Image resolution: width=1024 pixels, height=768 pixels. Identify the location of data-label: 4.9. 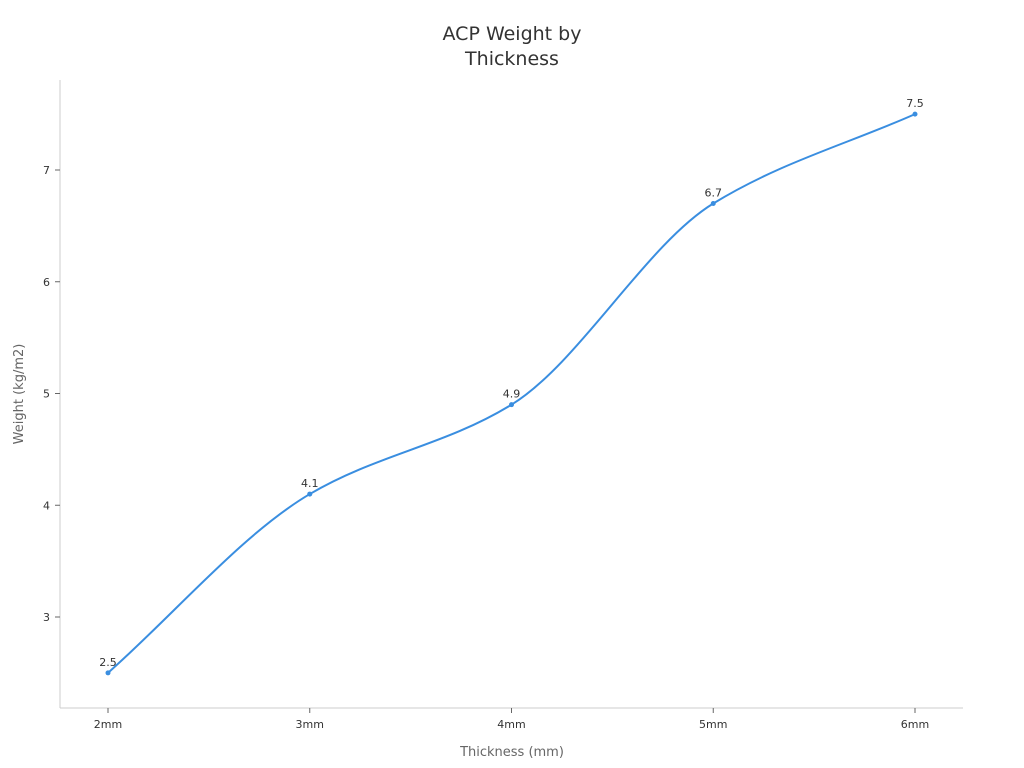
(512, 394).